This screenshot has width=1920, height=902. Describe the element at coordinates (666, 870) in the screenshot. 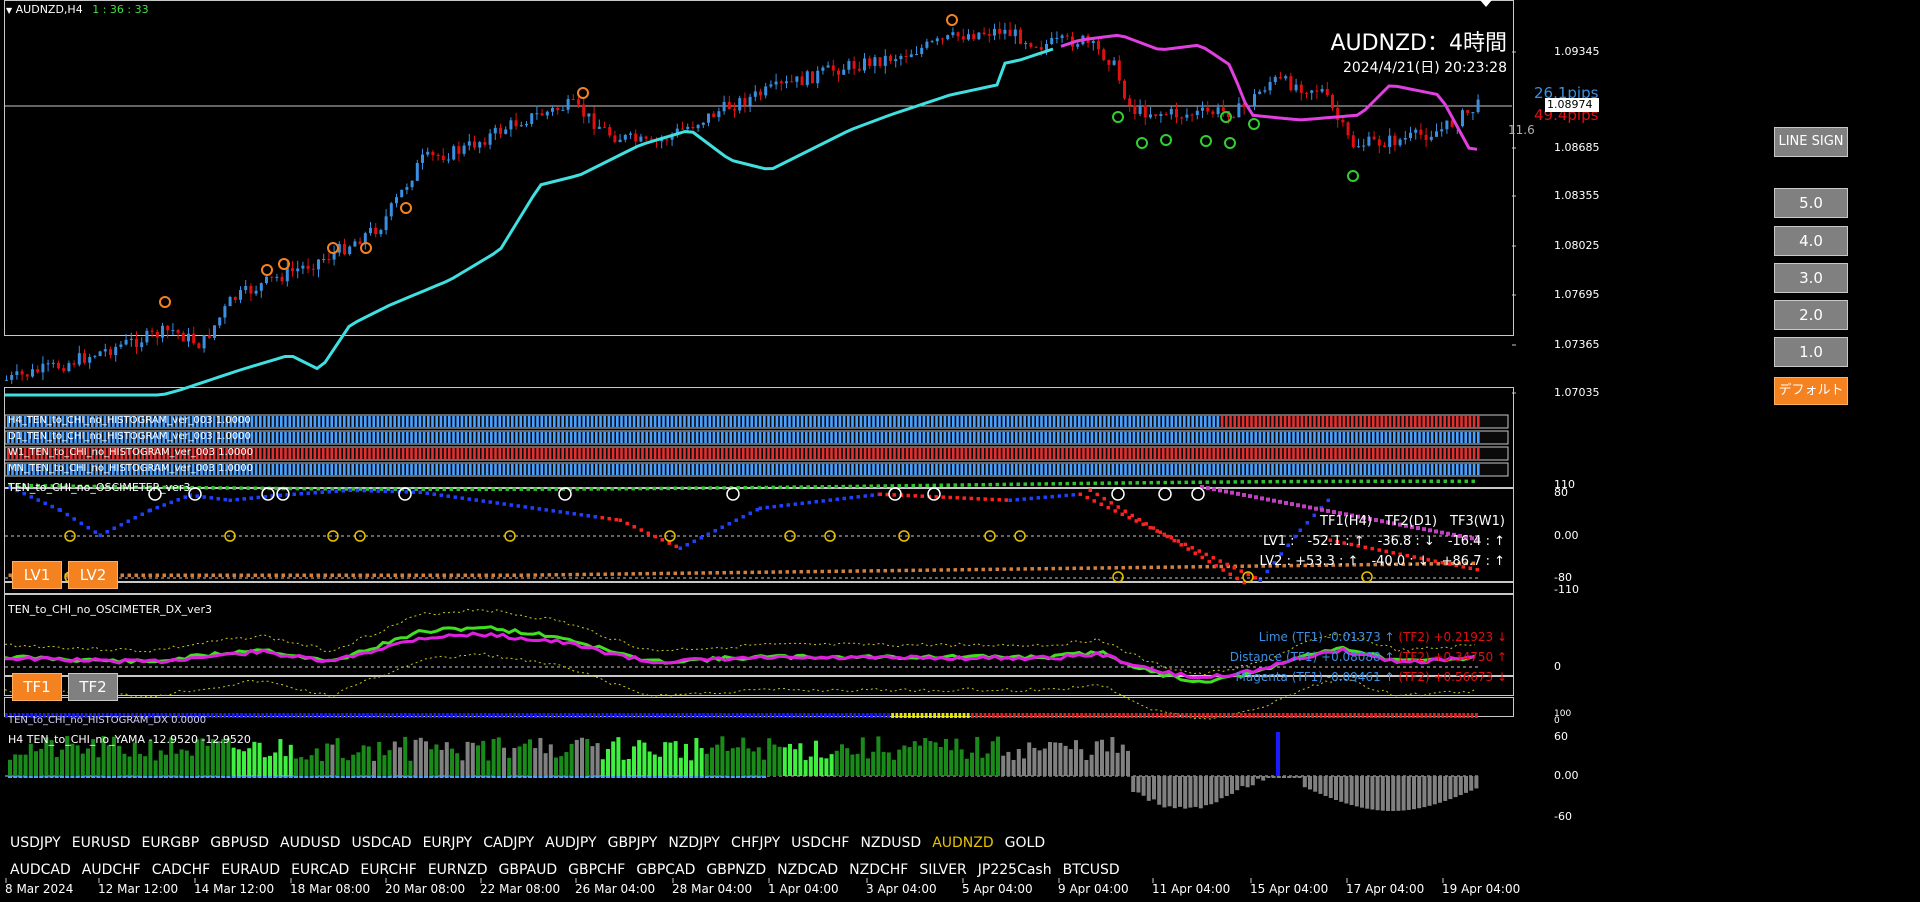

I see `symbol-button-gbpcad: GBPCAD` at that location.